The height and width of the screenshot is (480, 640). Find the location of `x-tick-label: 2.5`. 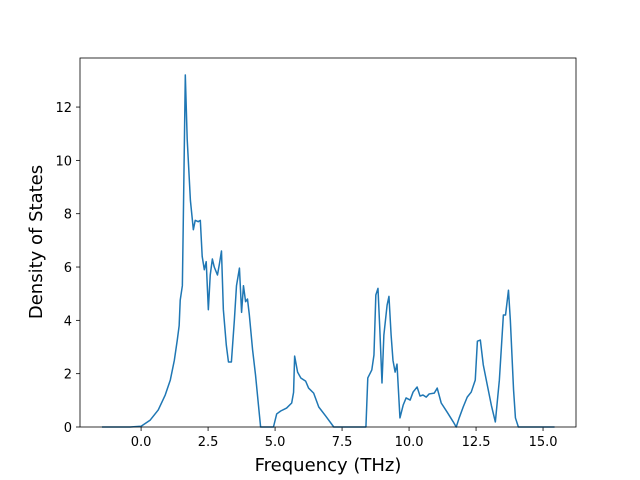

x-tick-label: 2.5 is located at coordinates (208, 442).